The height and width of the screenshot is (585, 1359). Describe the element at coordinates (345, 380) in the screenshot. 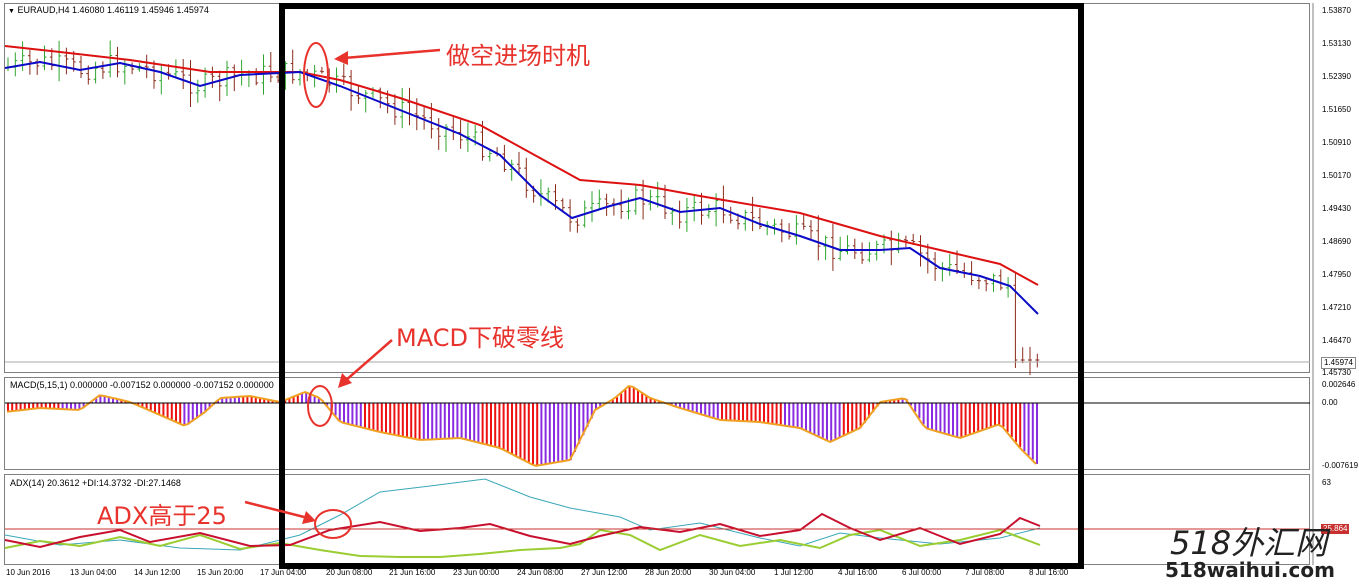

I see `macd-arrow-head` at that location.